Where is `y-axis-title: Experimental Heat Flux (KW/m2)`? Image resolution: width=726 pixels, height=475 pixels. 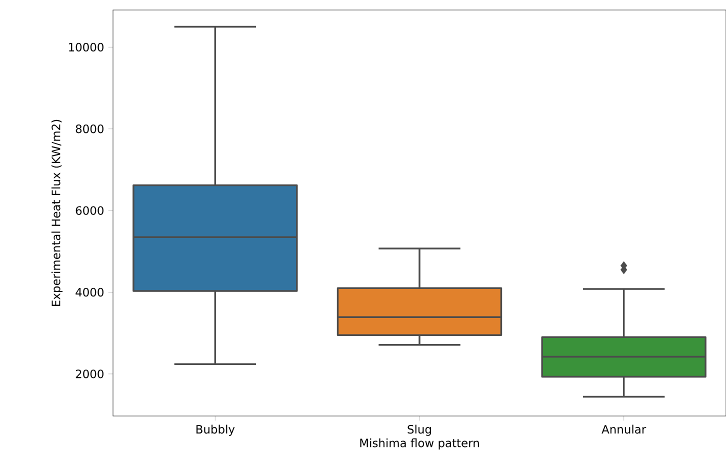 y-axis-title: Experimental Heat Flux (KW/m2) is located at coordinates (57, 213).